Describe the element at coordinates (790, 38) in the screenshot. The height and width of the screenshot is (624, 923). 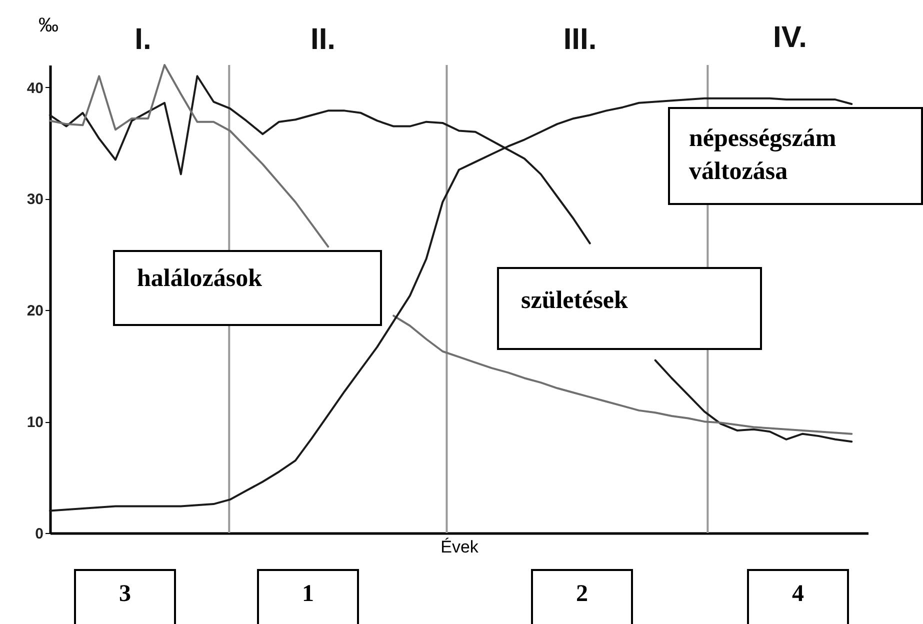
I see `text: IV.` at that location.